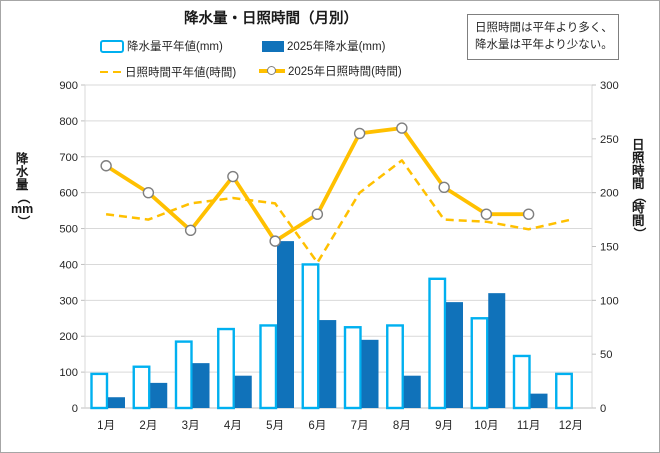 This screenshot has width=660, height=453. I want to click on y-axis-right-title: 日照時間（時間）, so click(638, 189).